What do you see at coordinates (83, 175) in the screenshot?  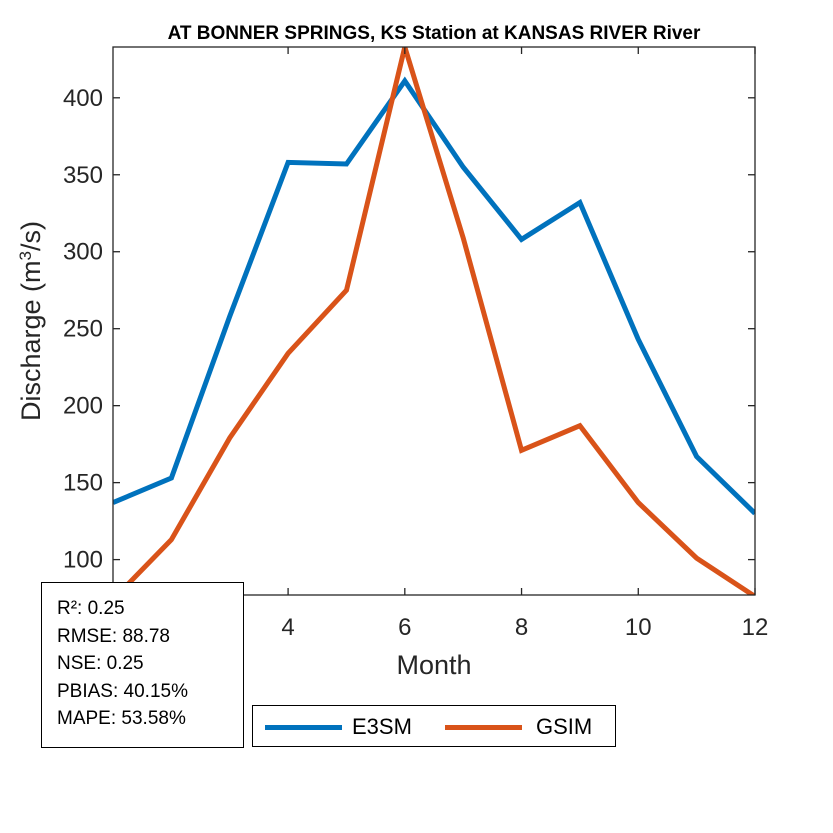 I see `y-tick-label: 350` at bounding box center [83, 175].